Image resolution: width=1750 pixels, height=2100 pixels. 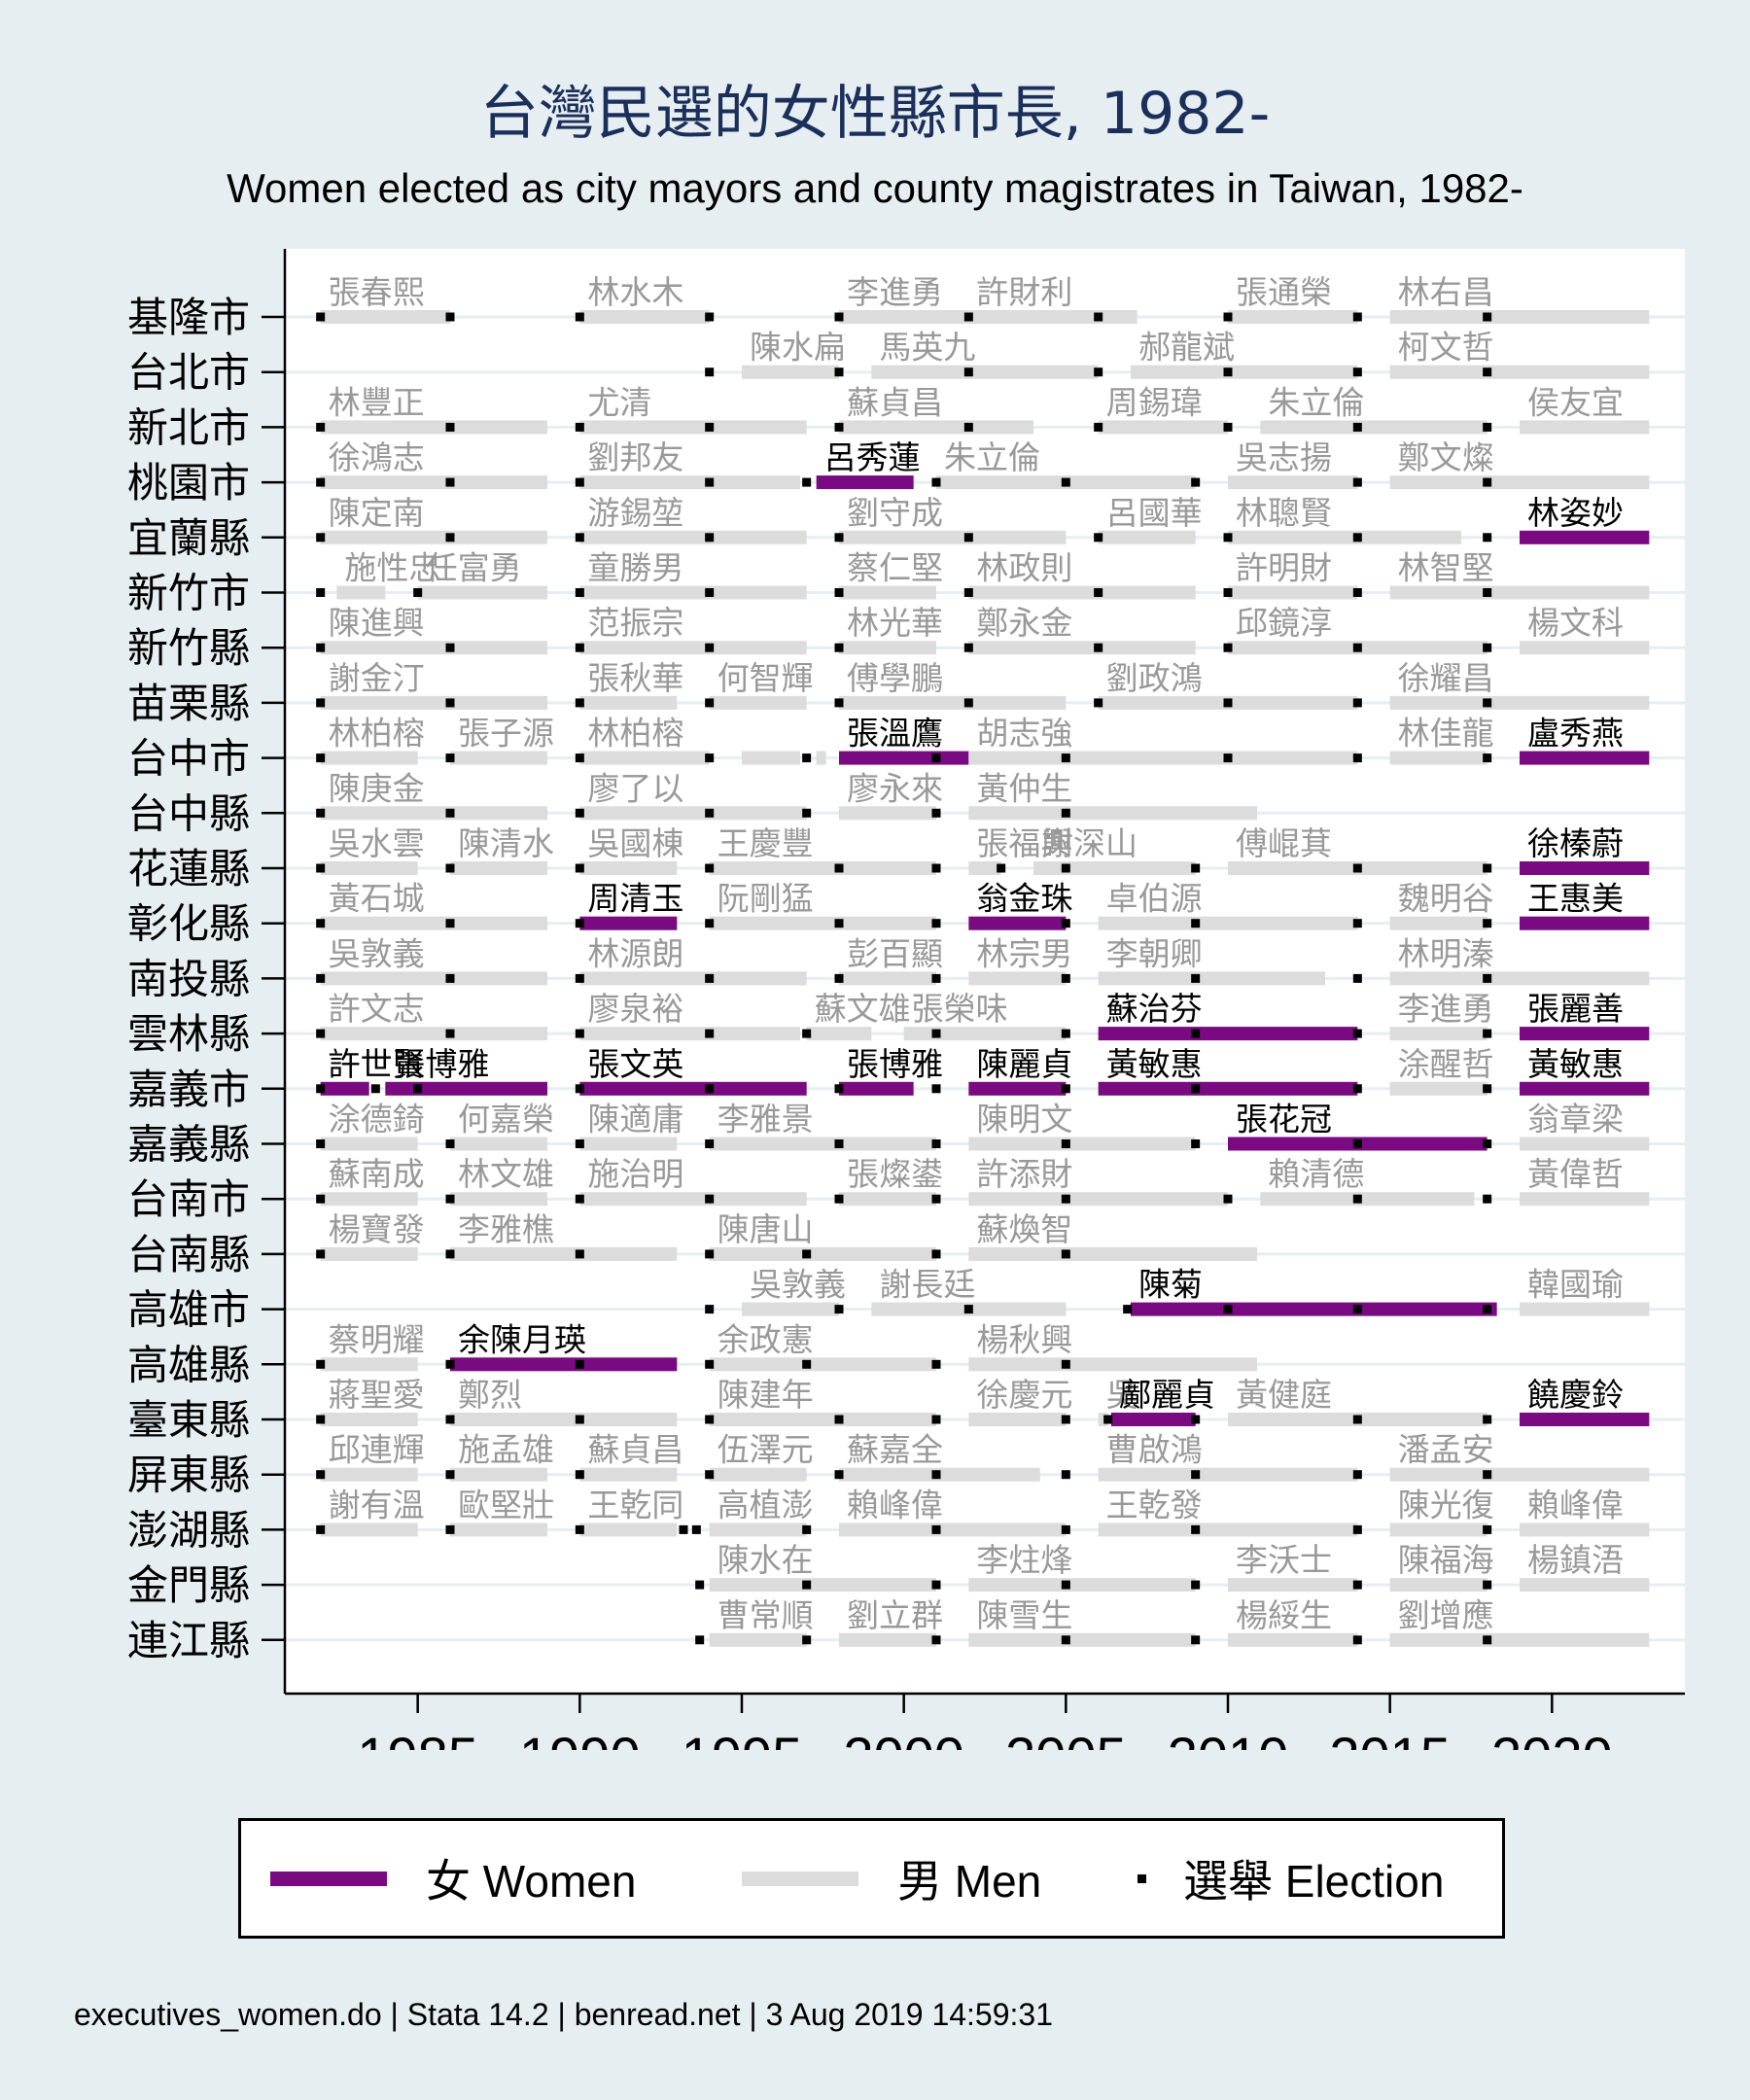 What do you see at coordinates (188, 759) in the screenshot?
I see `y-tick-label: 台中市` at bounding box center [188, 759].